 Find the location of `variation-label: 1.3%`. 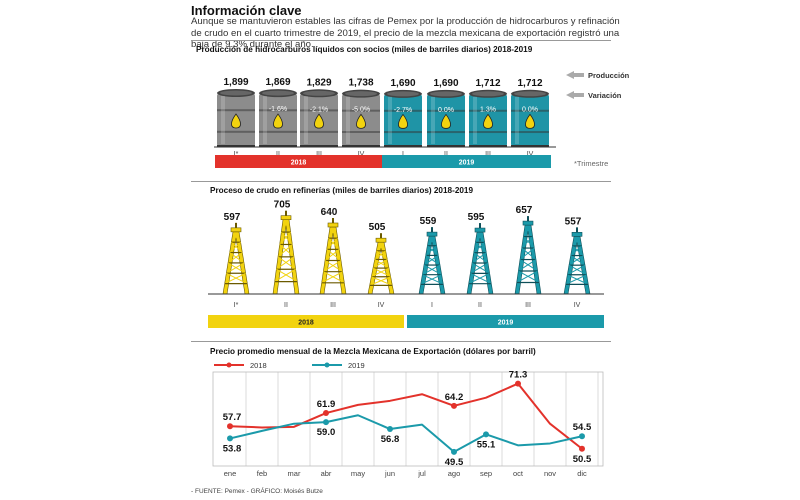

variation-label: 1.3% is located at coordinates (488, 110).